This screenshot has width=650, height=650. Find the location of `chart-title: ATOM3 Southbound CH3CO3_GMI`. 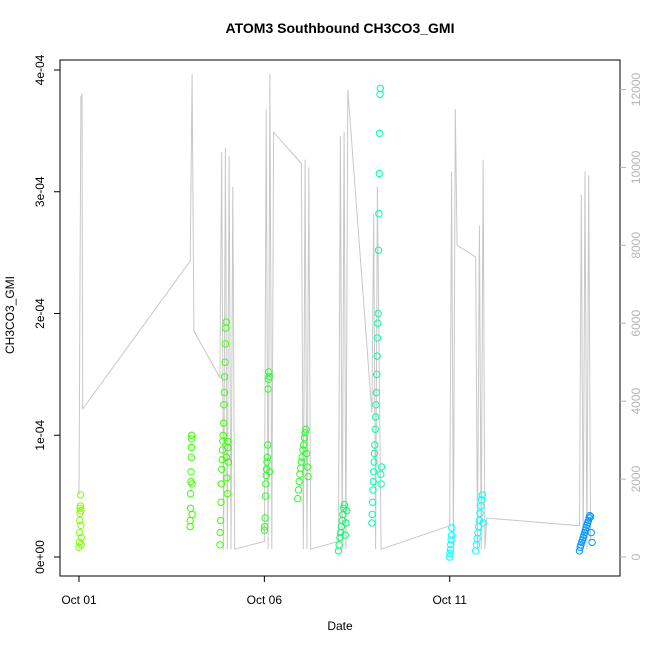

chart-title: ATOM3 Southbound CH3CO3_GMI is located at coordinates (340, 28).